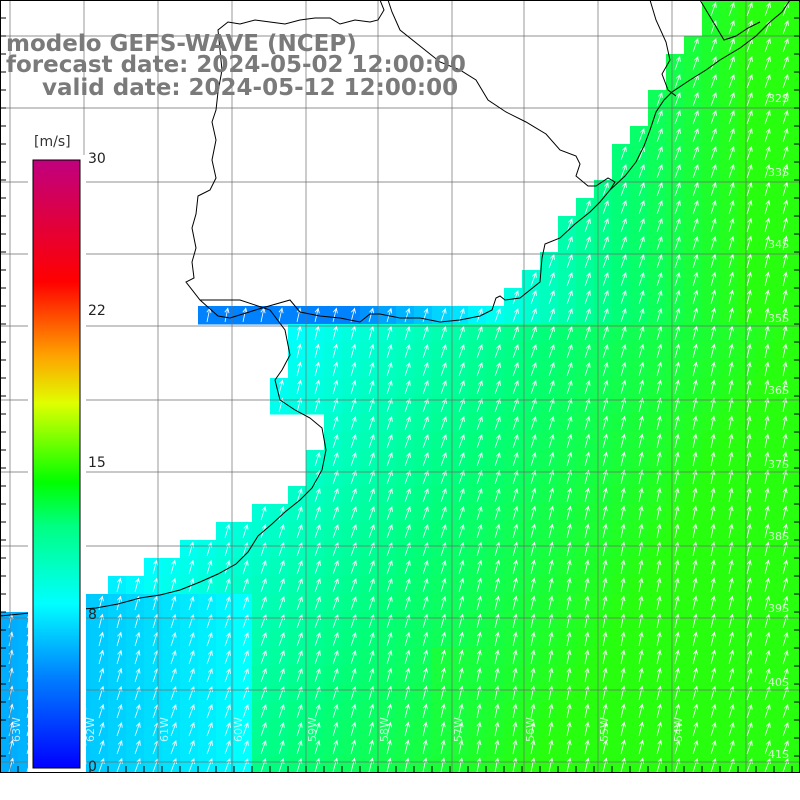 The width and height of the screenshot is (800, 800). What do you see at coordinates (92, 767) in the screenshot?
I see `colorbar-tick-0: 0` at bounding box center [92, 767].